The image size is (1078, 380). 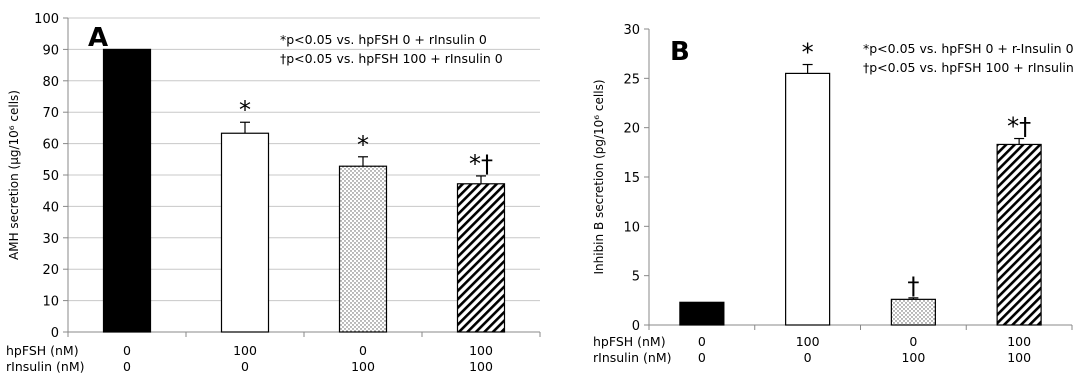 What do you see at coordinates (46, 19) in the screenshot?
I see `y-tick-label: 100` at bounding box center [46, 19].